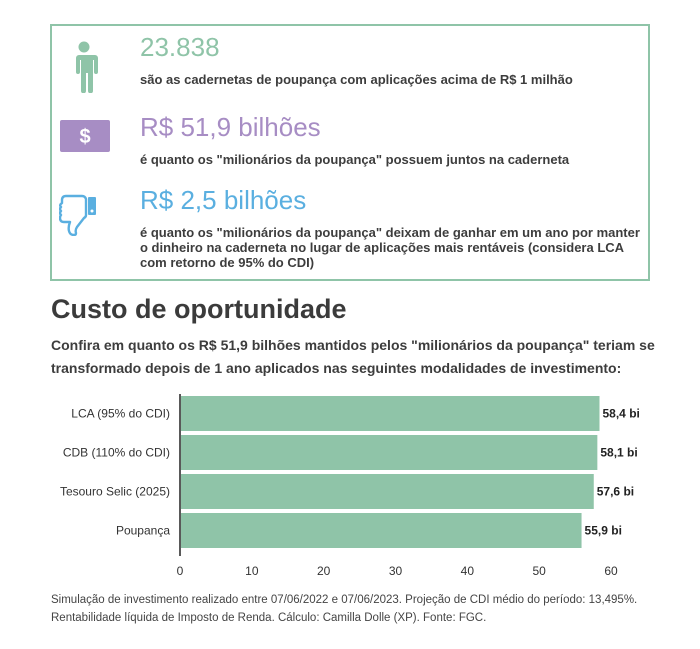 The width and height of the screenshot is (700, 649). What do you see at coordinates (324, 571) in the screenshot?
I see `x-tick-label: 20` at bounding box center [324, 571].